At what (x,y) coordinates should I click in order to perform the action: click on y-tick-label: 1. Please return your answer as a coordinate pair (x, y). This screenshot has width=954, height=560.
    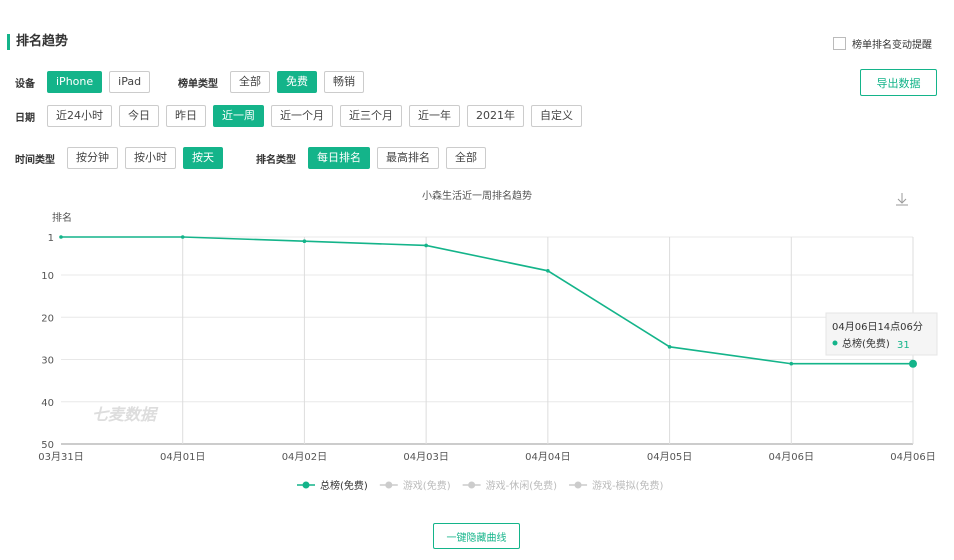
    Looking at the image, I should click on (51, 238).